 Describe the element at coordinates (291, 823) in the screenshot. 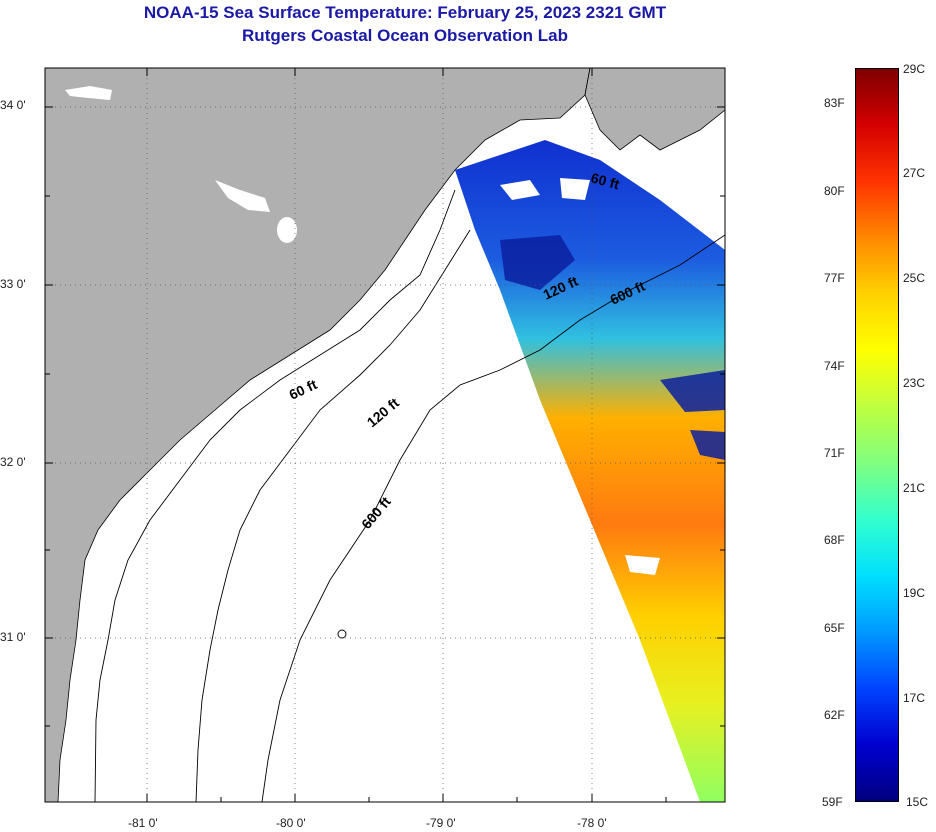

I see `lon-label-80: -80 0'` at that location.